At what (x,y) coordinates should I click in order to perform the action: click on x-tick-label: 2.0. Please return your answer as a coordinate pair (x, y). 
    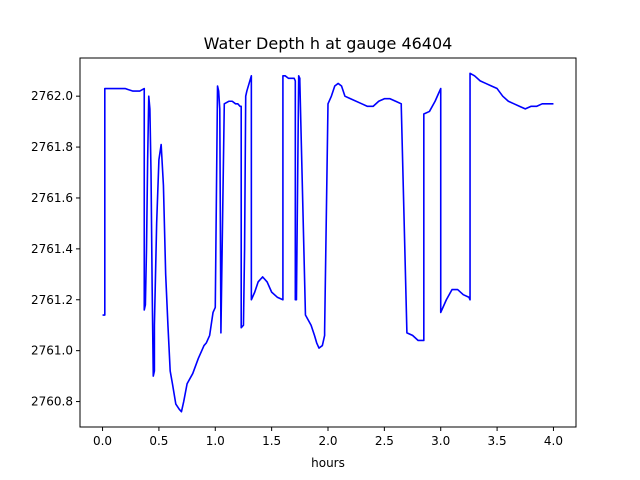
    Looking at the image, I should click on (327, 441).